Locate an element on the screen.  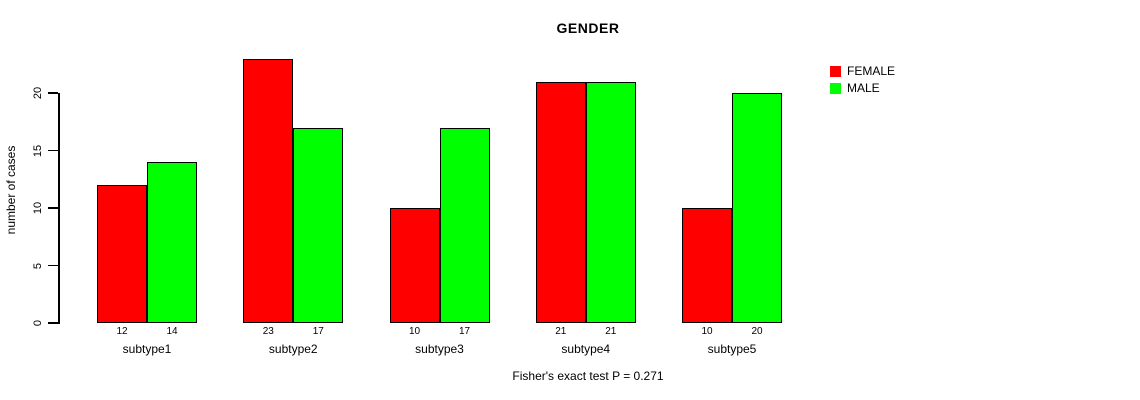
bar-male-subtype5 is located at coordinates (757, 208).